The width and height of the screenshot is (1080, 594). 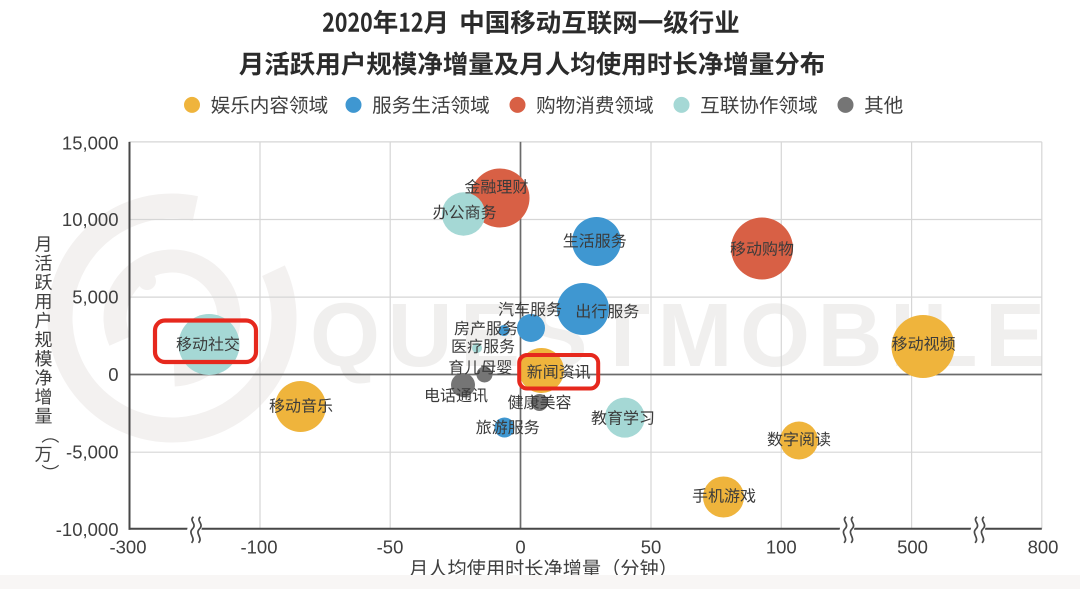 What do you see at coordinates (258, 546) in the screenshot?
I see `svg-text: -100` at bounding box center [258, 546].